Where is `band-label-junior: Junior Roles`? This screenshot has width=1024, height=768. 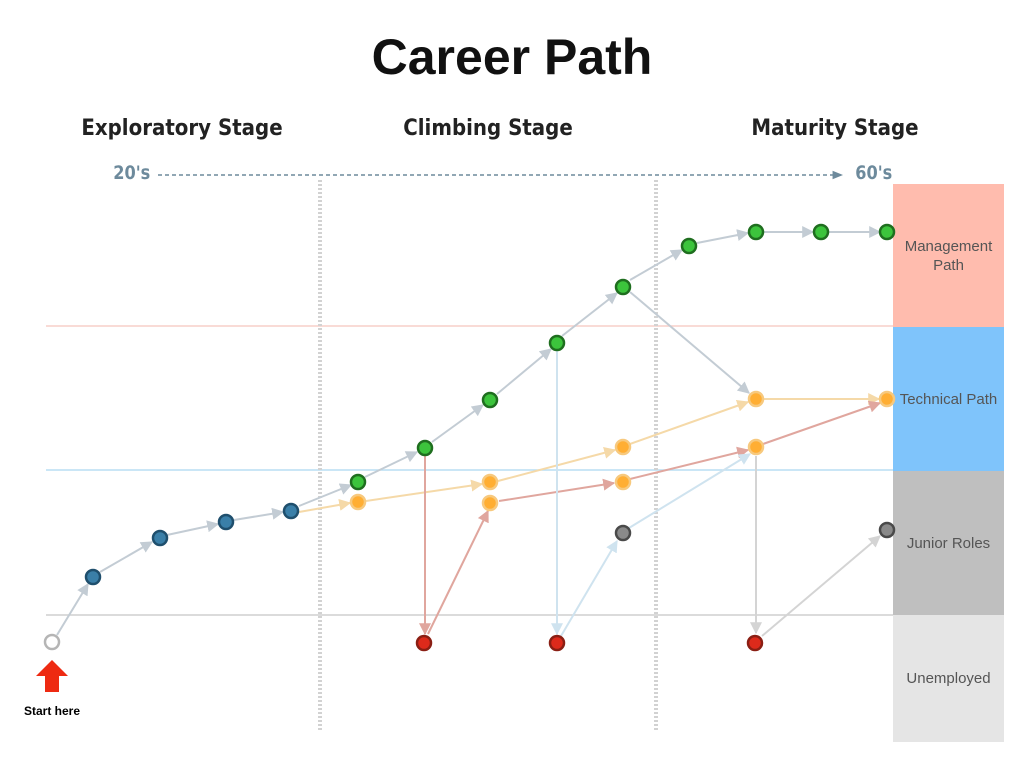
band-label-junior: Junior Roles is located at coordinates (948, 543).